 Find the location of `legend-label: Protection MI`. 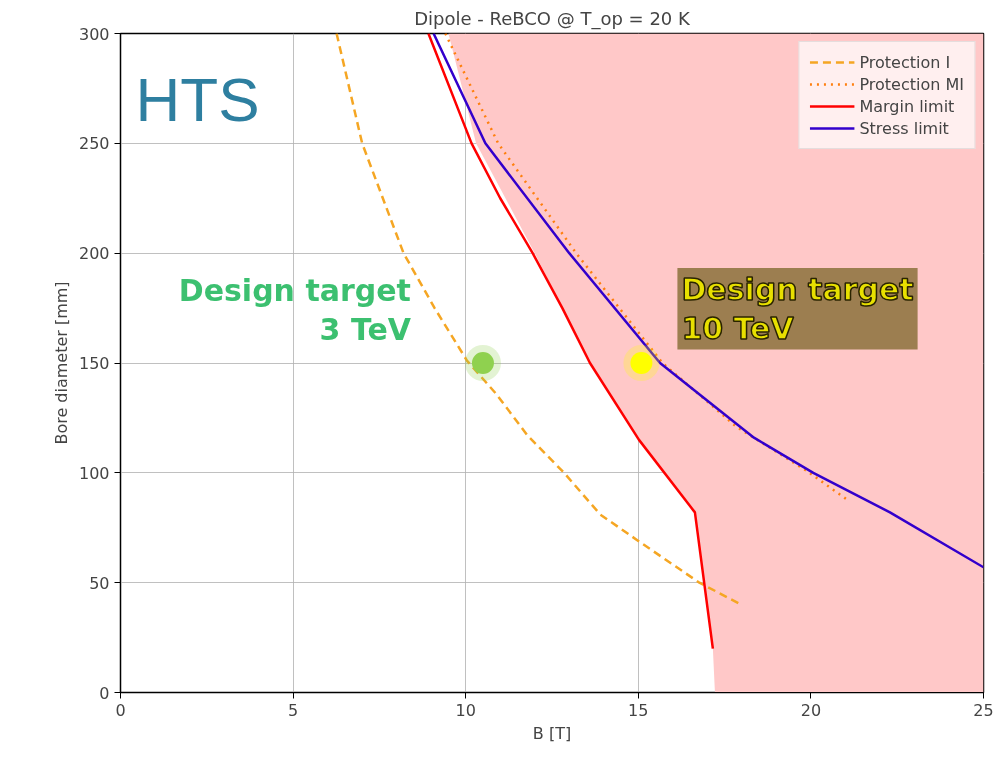

legend-label: Protection MI is located at coordinates (911, 84).